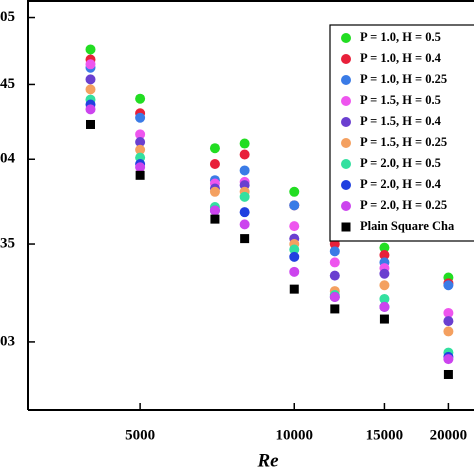  I want to click on legend-label: Plain Square Cha, so click(407, 226).